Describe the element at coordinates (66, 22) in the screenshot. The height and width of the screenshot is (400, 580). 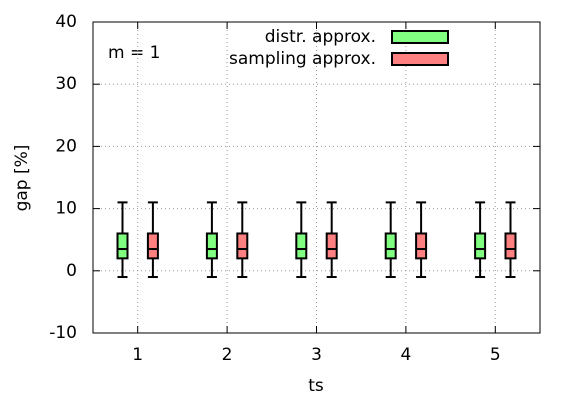
I see `y-tick-label: 40` at that location.